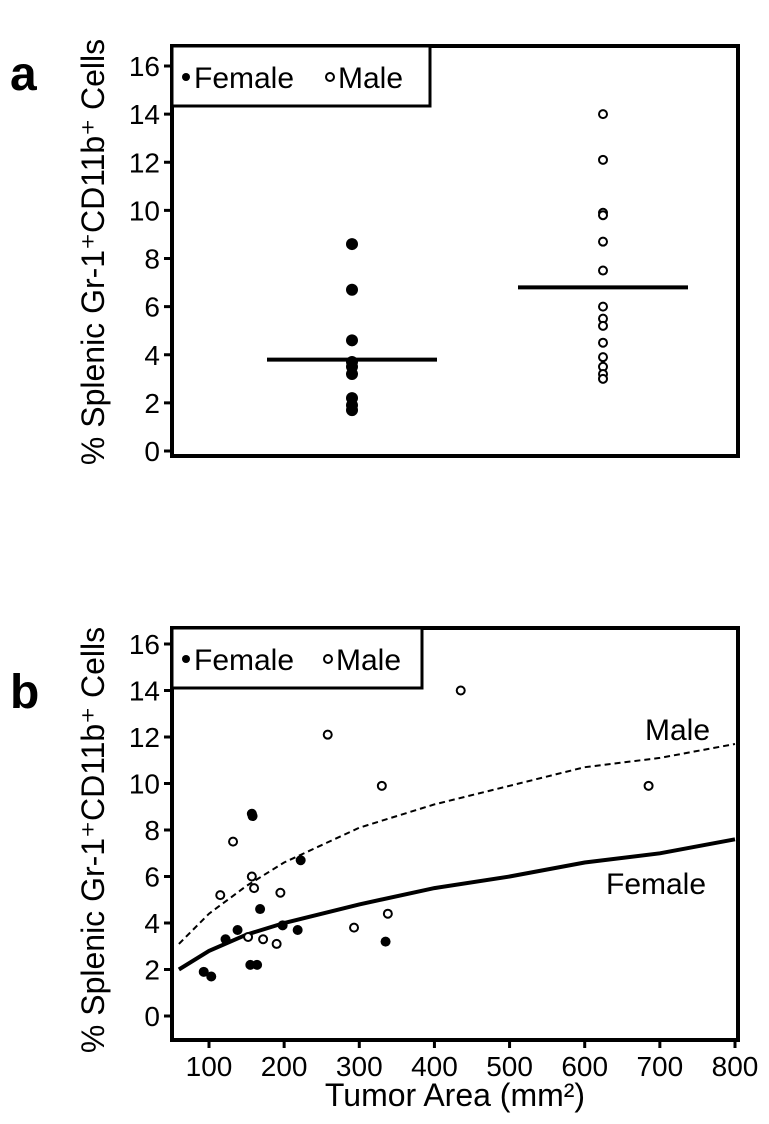 This screenshot has height=1124, width=769. What do you see at coordinates (23, 74) in the screenshot?
I see `panel-a-label: a` at bounding box center [23, 74].